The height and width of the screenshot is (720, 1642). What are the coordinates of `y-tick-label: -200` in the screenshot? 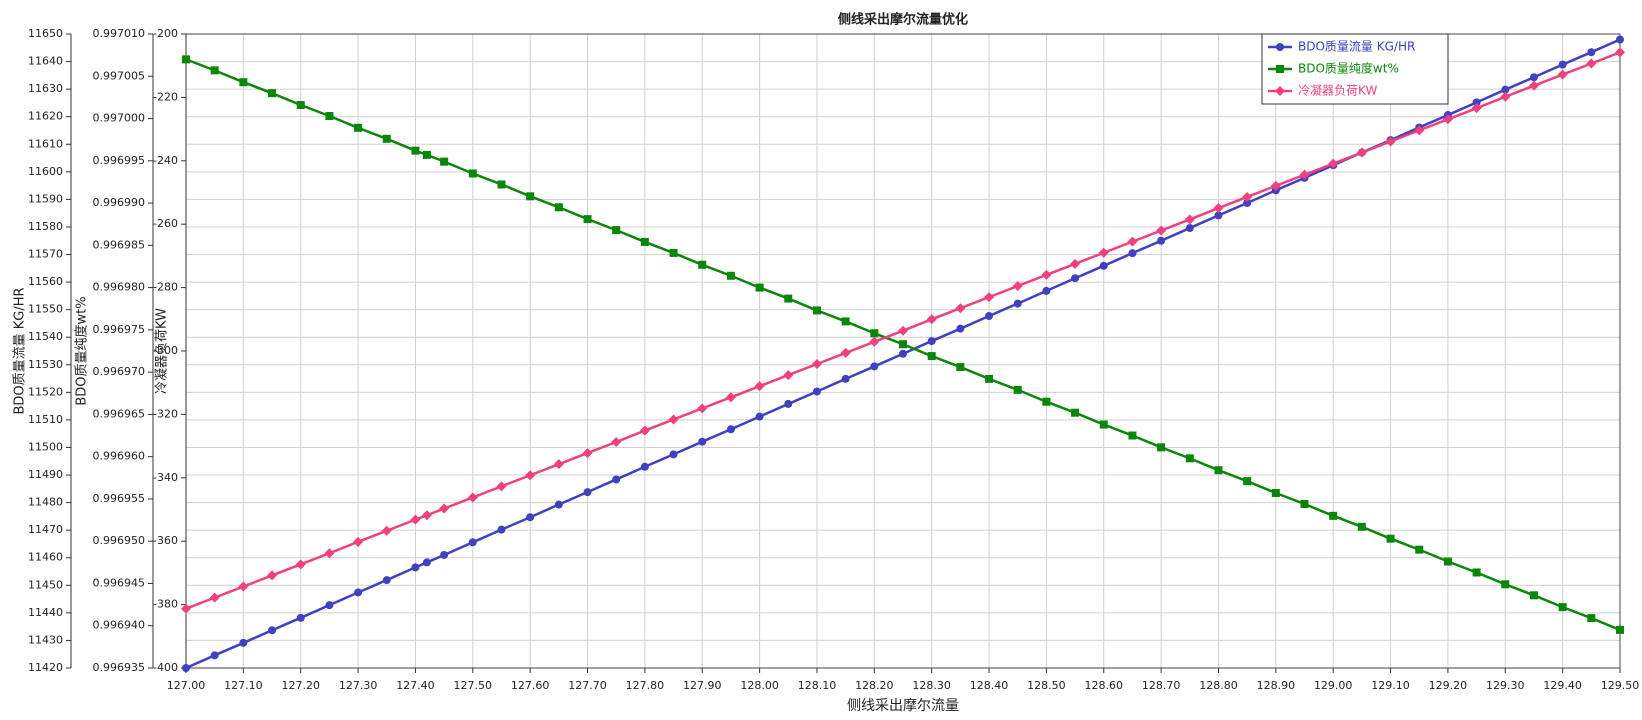 It's located at (165, 33).